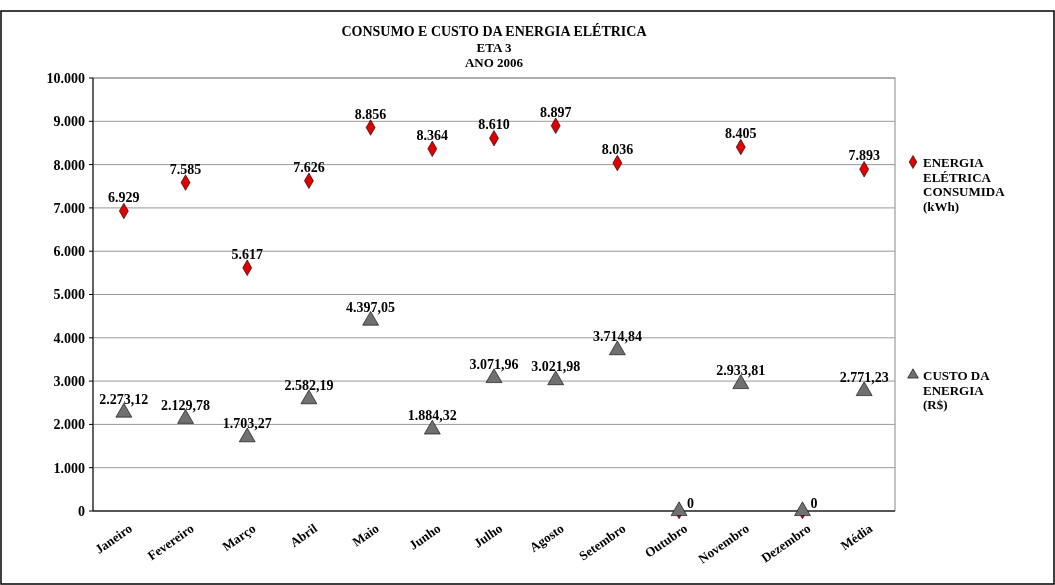  Describe the element at coordinates (487, 535) in the screenshot. I see `x-tick-label: Julho` at that location.